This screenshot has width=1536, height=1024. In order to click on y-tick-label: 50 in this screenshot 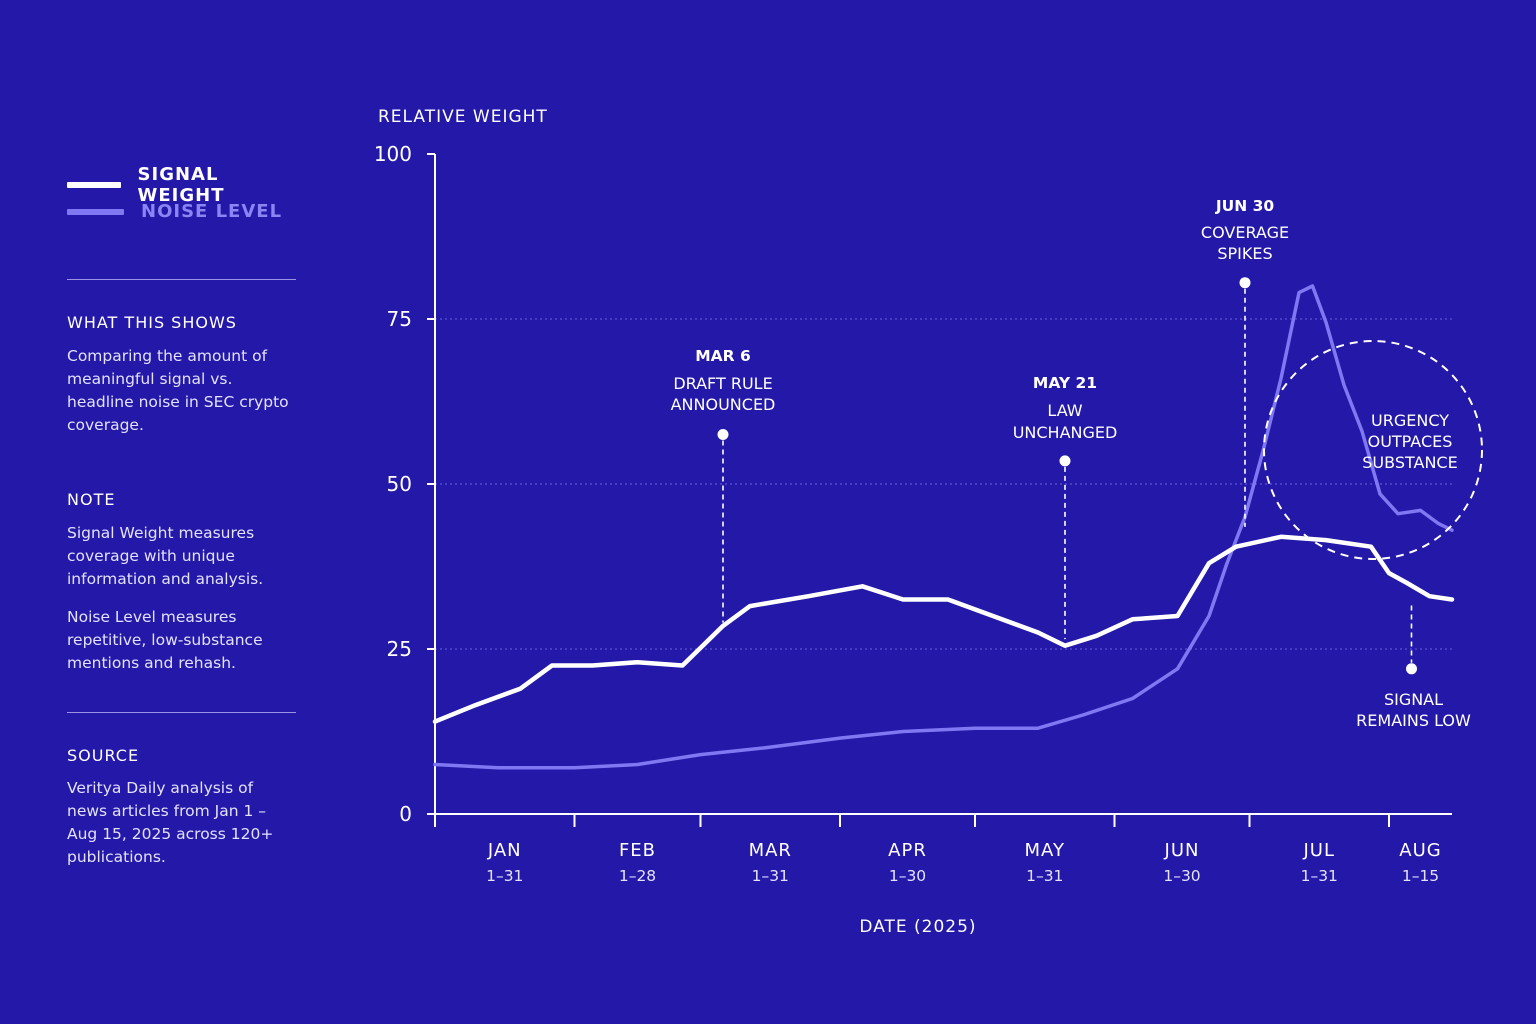, I will do `click(399, 484)`.